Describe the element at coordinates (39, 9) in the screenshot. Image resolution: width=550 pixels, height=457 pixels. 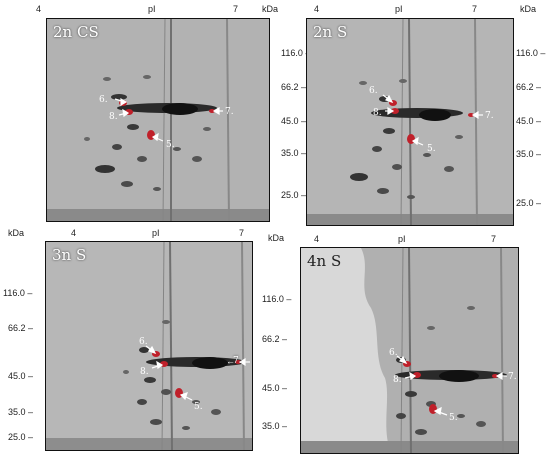
I see `panel1-pi-low: 4` at that location.